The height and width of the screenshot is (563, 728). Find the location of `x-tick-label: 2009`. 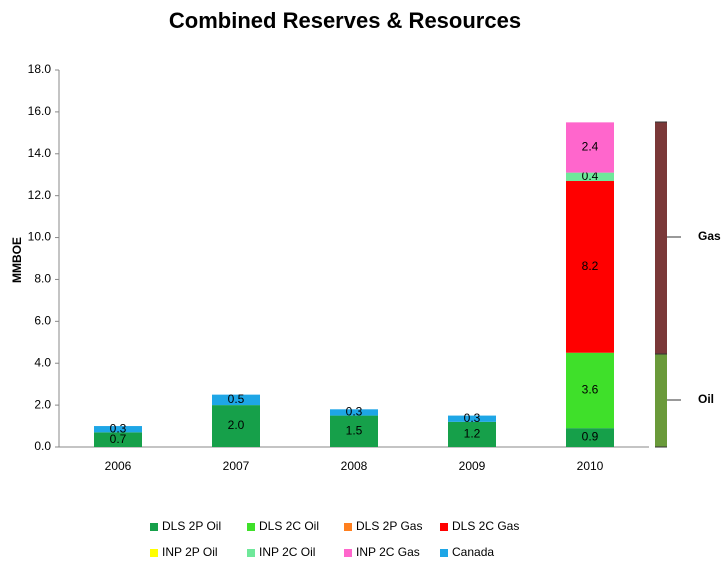

x-tick-label: 2009 is located at coordinates (472, 466).